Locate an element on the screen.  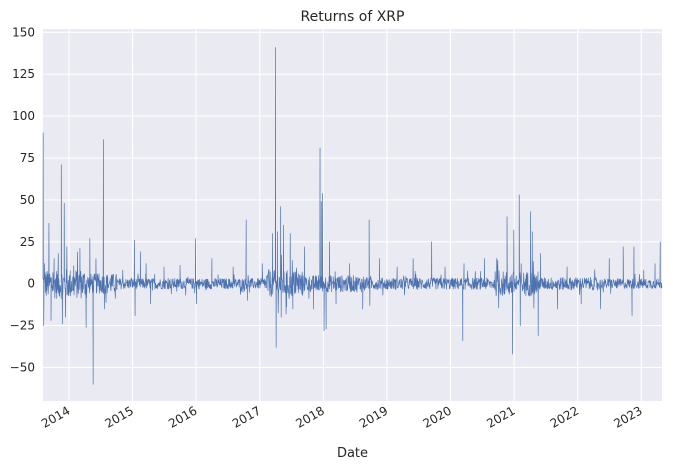
chart-title: Returns of XRP is located at coordinates (353, 17).